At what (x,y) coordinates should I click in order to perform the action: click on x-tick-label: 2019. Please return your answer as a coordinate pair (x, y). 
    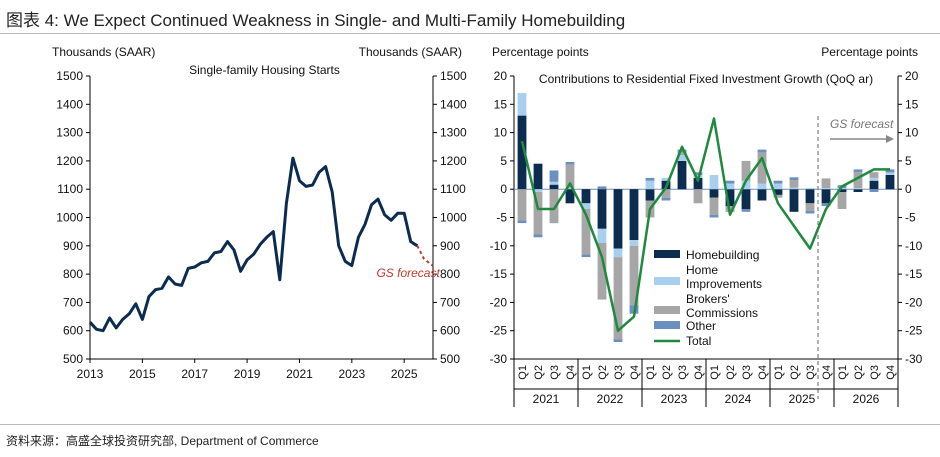
    Looking at the image, I should click on (247, 374).